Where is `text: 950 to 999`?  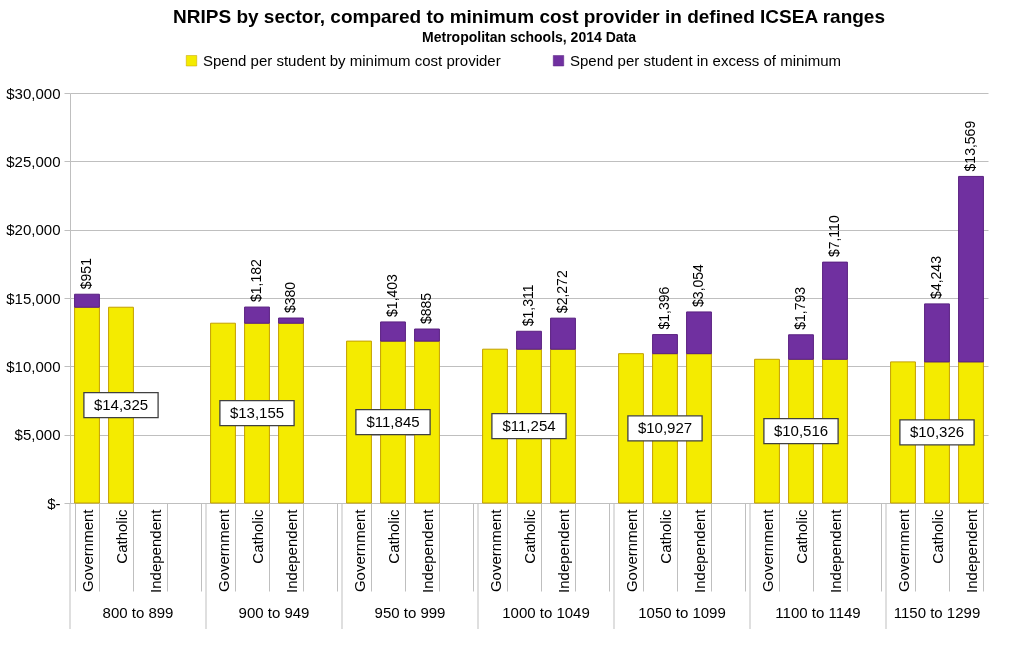 text: 950 to 999 is located at coordinates (410, 612).